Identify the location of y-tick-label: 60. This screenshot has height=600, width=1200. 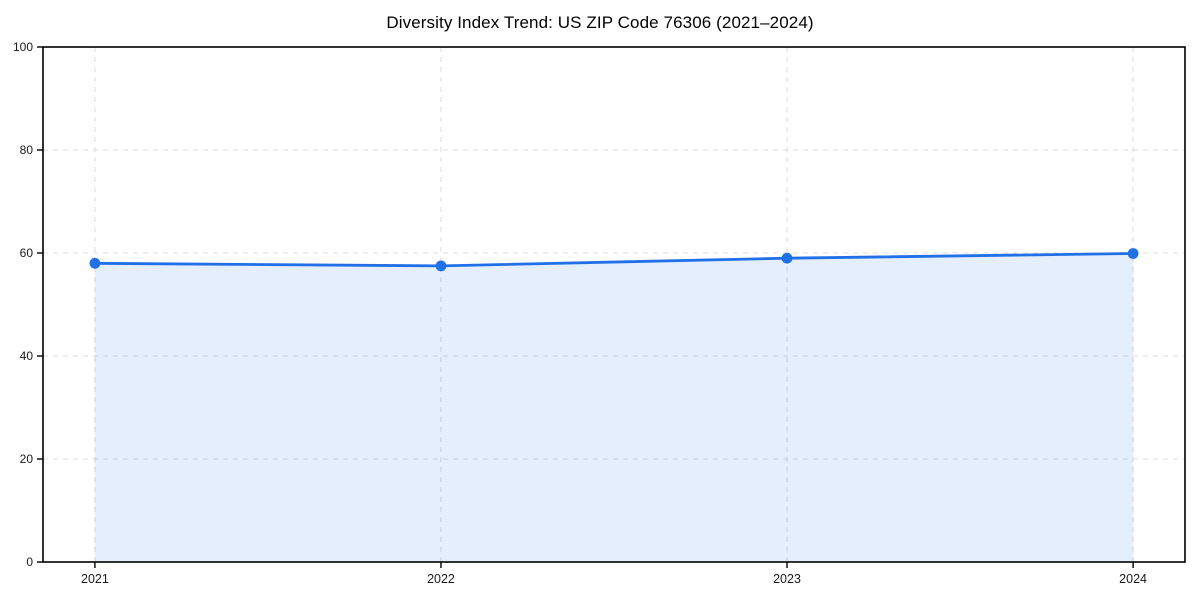
(27, 253).